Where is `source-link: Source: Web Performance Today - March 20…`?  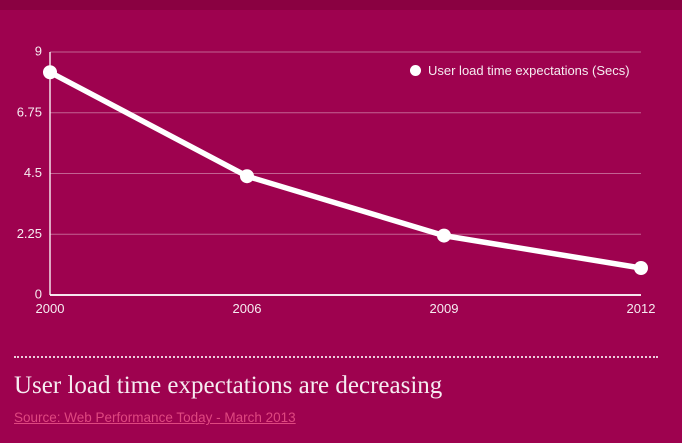
source-link: Source: Web Performance Today - March 20… is located at coordinates (155, 417).